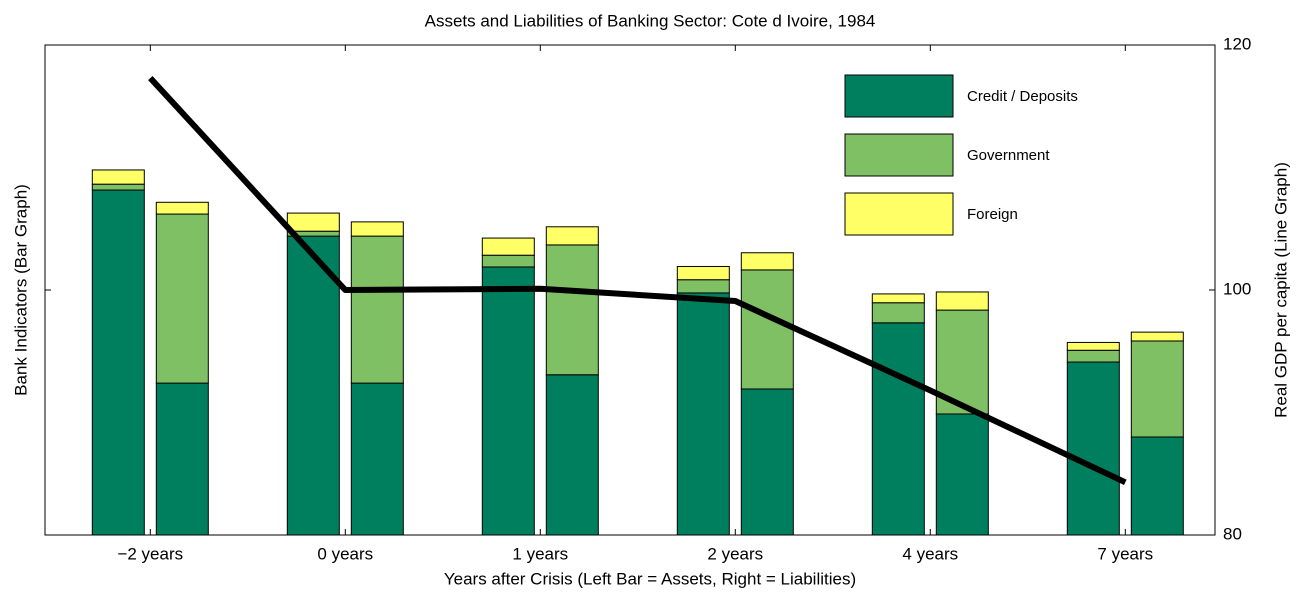  What do you see at coordinates (1125, 553) in the screenshot?
I see `x-tick-label: 7 years` at bounding box center [1125, 553].